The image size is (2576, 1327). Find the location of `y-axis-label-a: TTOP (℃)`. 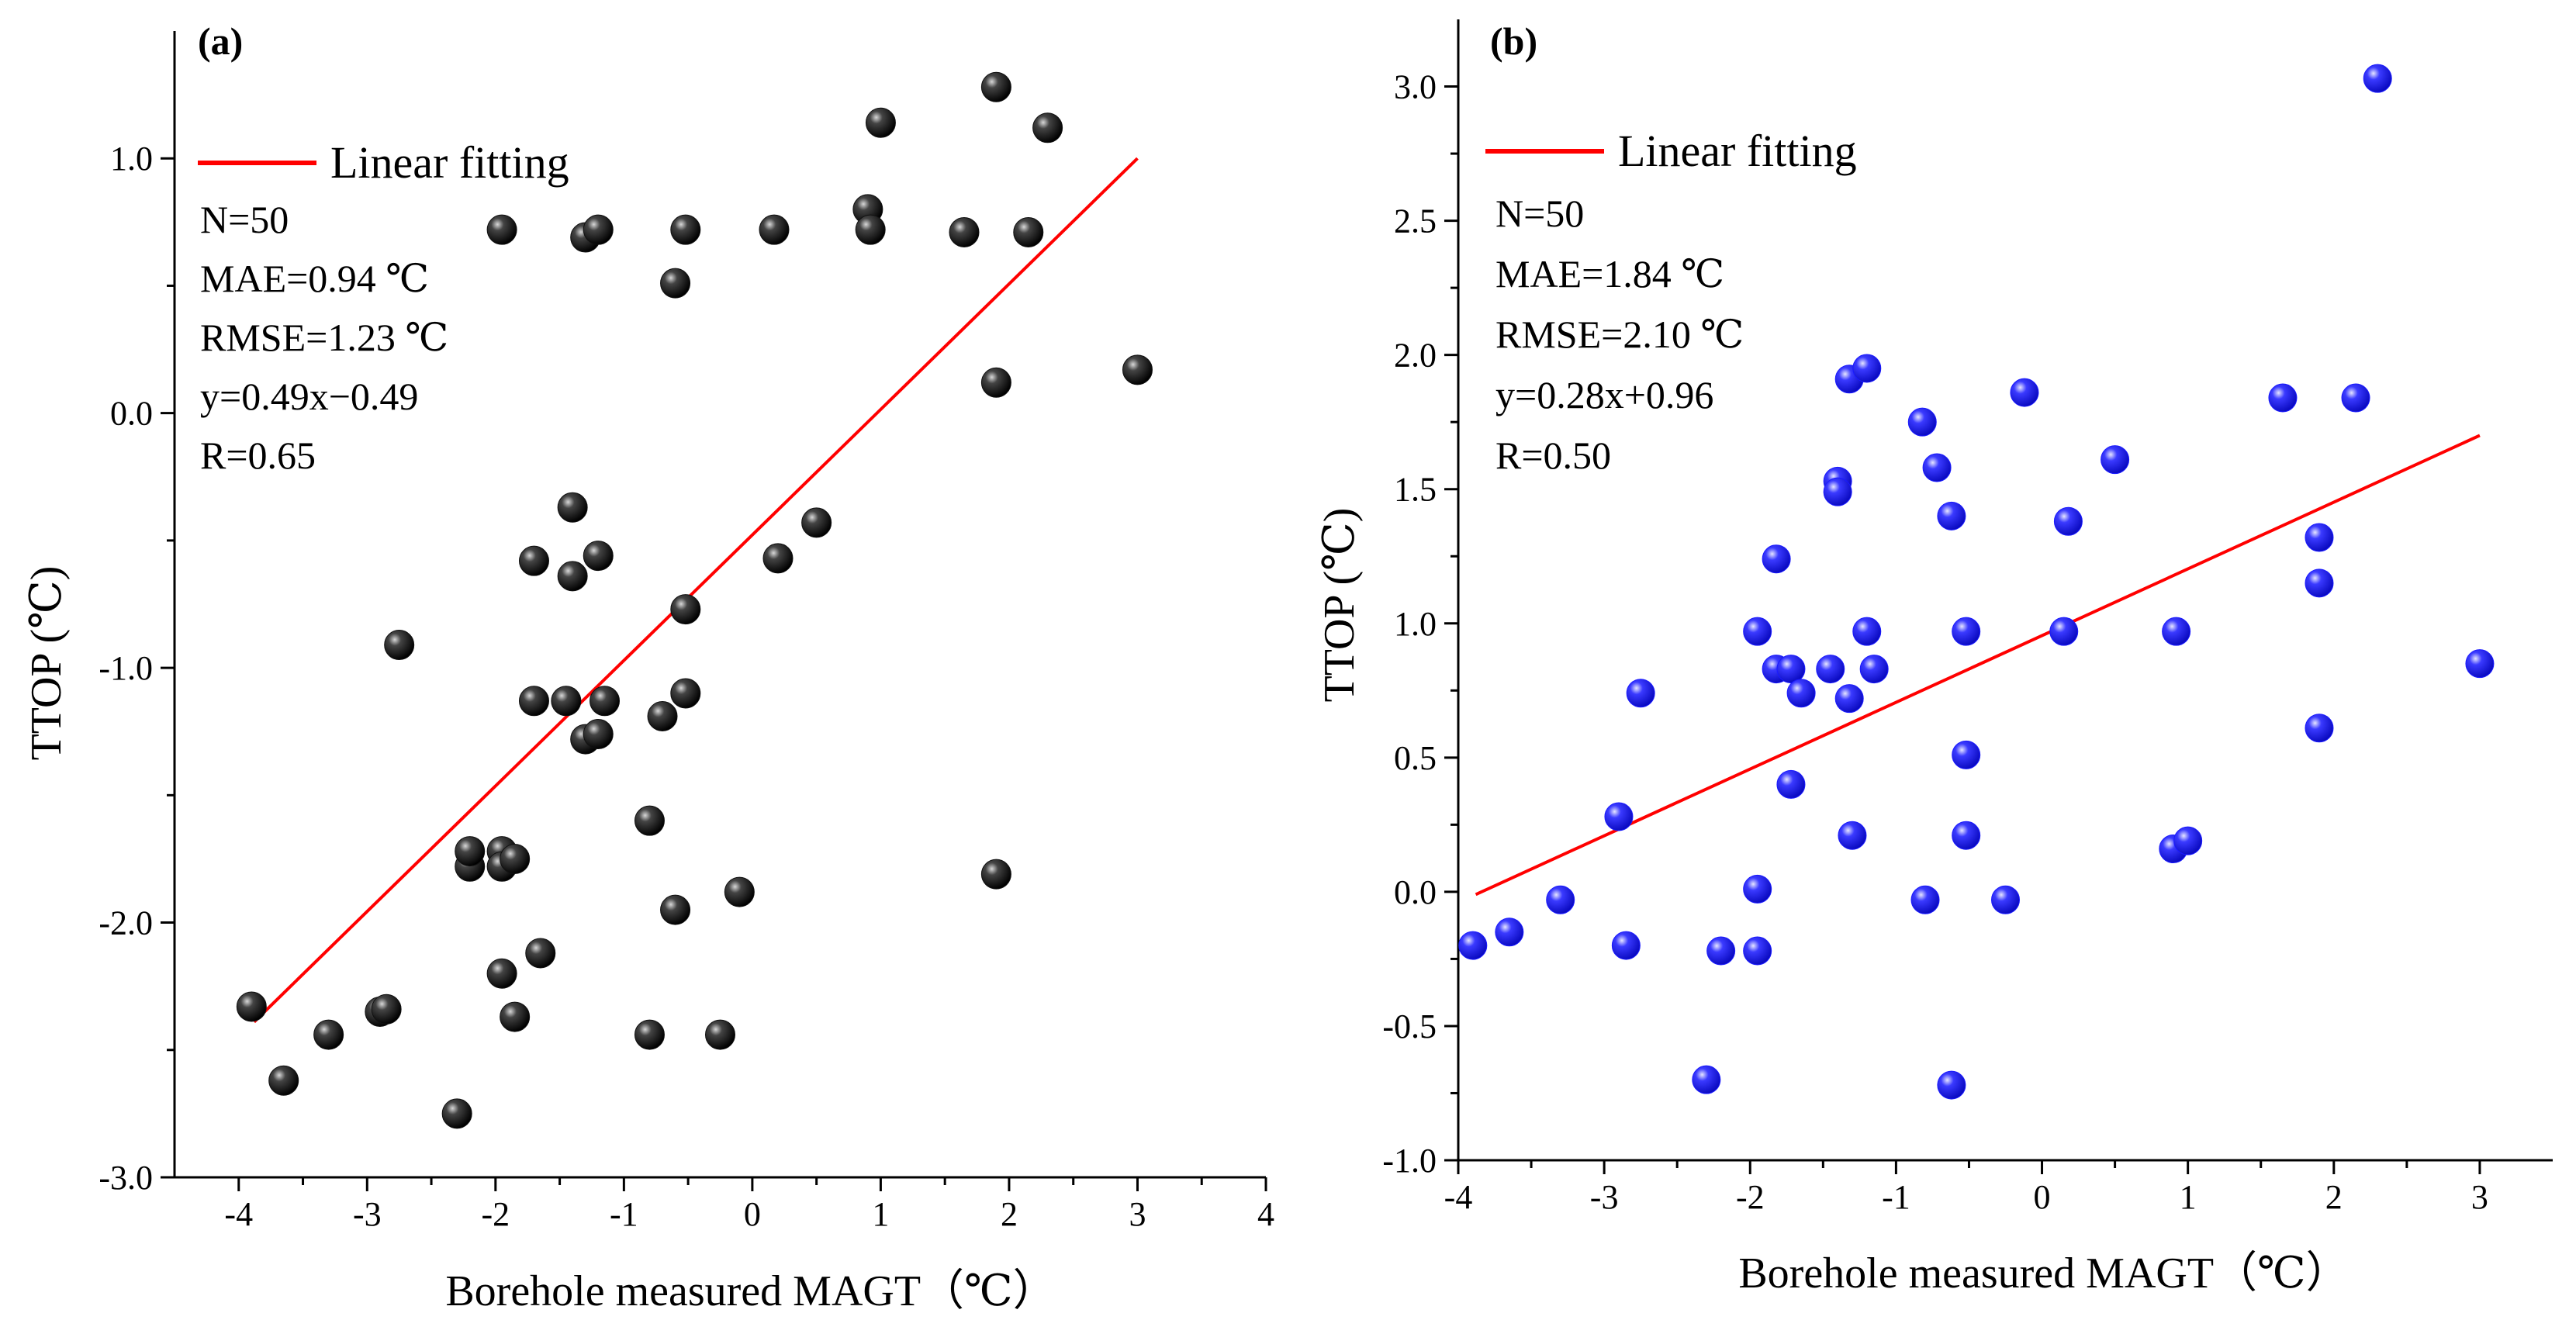

y-axis-label-a: TTOP (℃) is located at coordinates (46, 663).